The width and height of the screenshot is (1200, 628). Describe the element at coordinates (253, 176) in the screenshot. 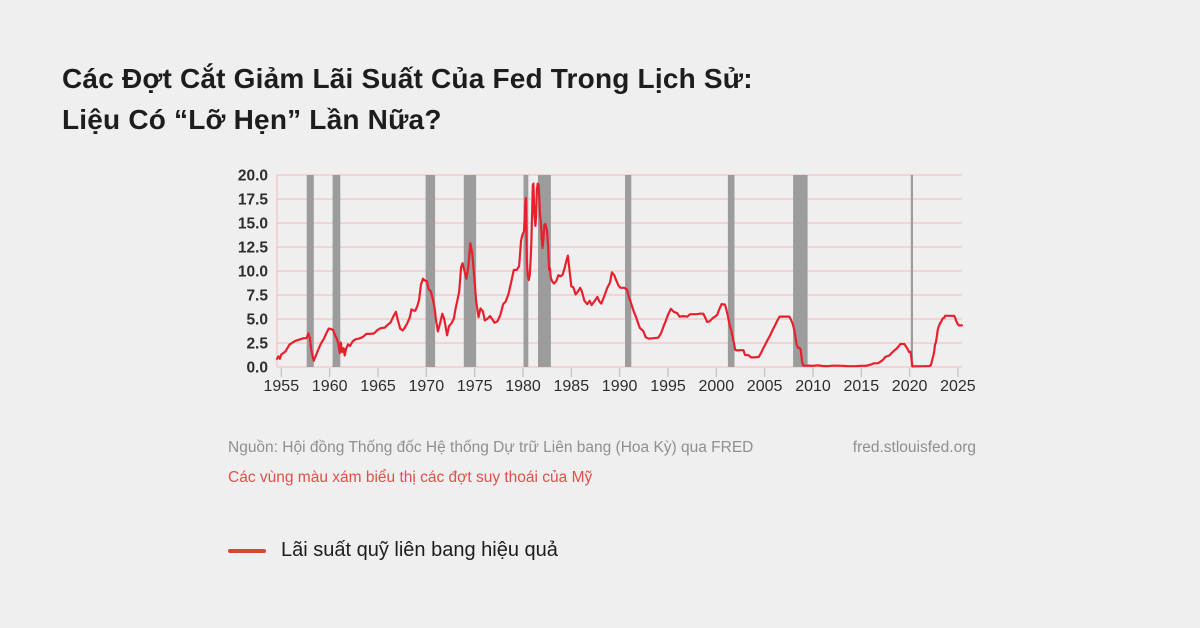

I see `svg-text: 20.0` at that location.